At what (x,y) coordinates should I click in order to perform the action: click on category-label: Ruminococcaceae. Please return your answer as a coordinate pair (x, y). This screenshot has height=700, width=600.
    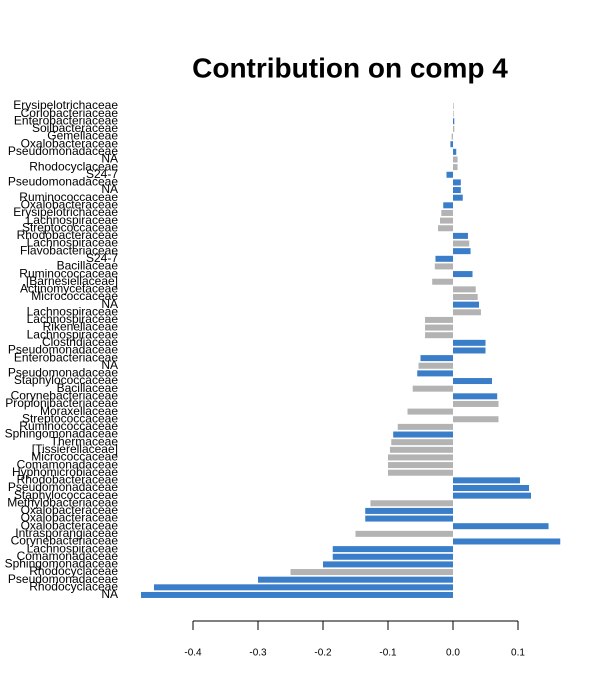
    Looking at the image, I should click on (68, 197).